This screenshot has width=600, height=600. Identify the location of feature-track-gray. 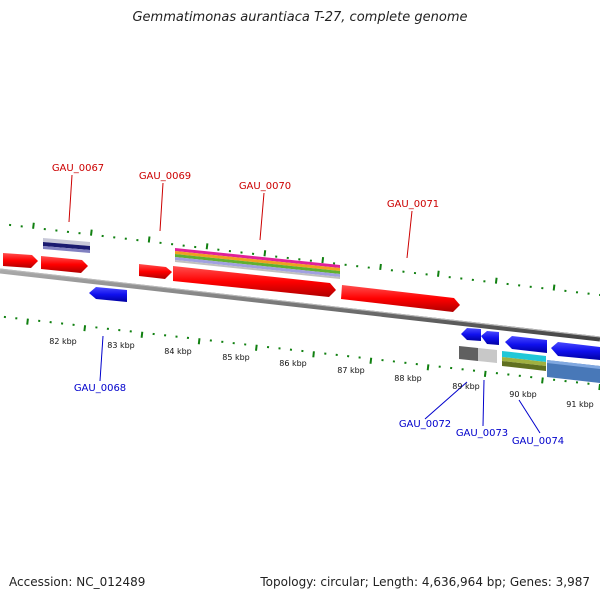
(478, 354).